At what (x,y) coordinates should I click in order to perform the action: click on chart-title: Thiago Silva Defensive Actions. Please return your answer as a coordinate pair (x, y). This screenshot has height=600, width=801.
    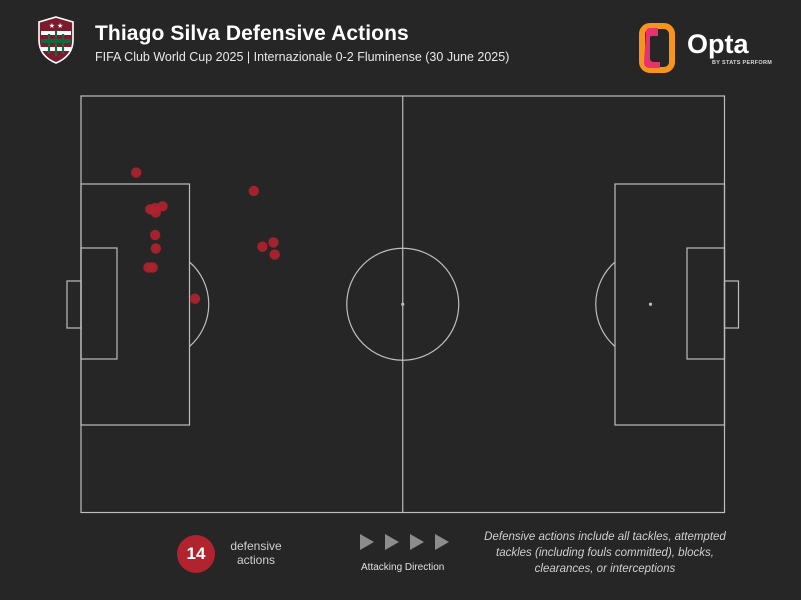
    Looking at the image, I should click on (252, 33).